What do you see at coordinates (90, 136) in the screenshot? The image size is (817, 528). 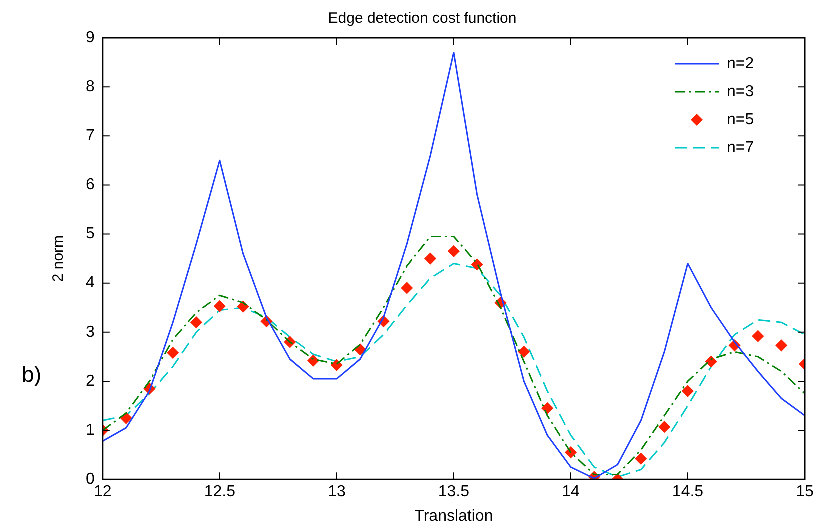 I see `y-tick-label: 7` at bounding box center [90, 136].